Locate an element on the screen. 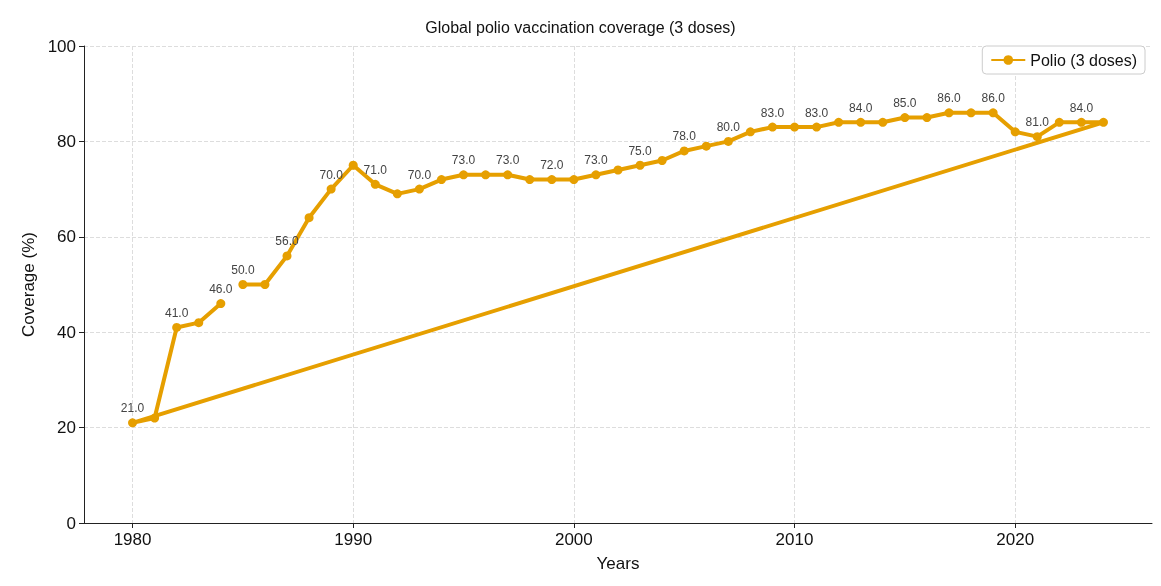 The image size is (1161, 586). legend-label: Polio (3 doses) is located at coordinates (1083, 60).